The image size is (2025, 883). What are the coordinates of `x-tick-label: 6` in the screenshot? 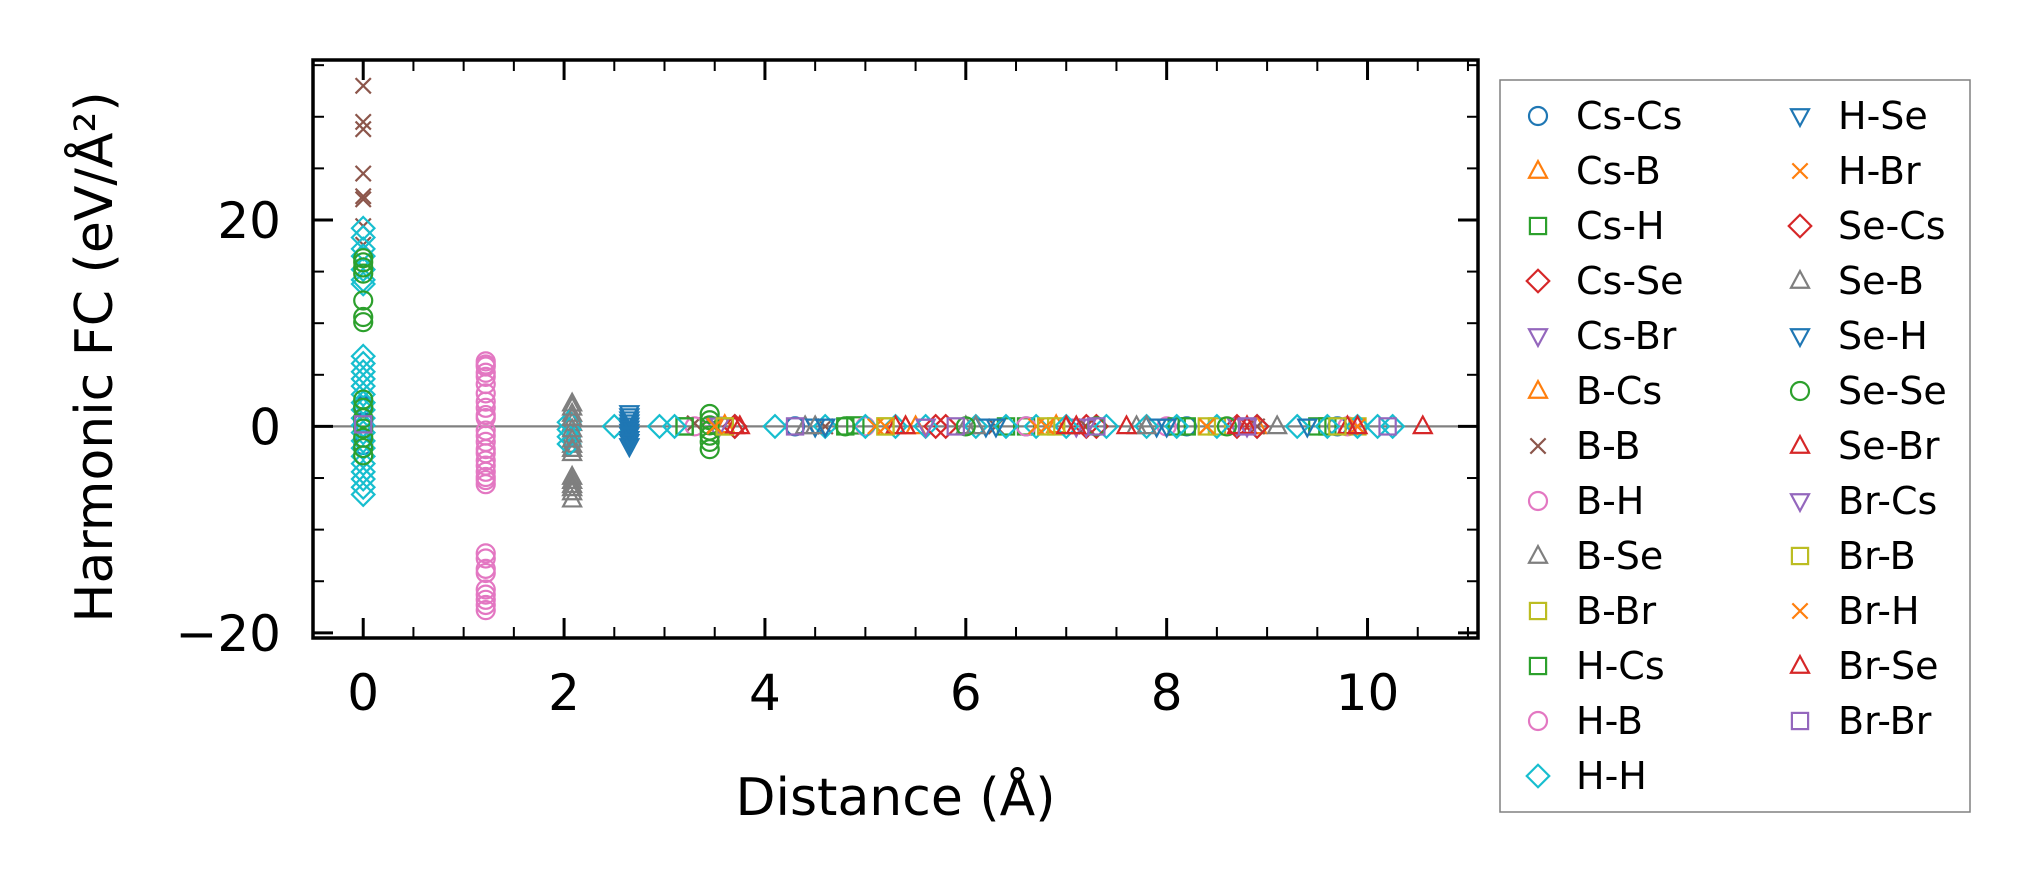 It's located at (966, 693).